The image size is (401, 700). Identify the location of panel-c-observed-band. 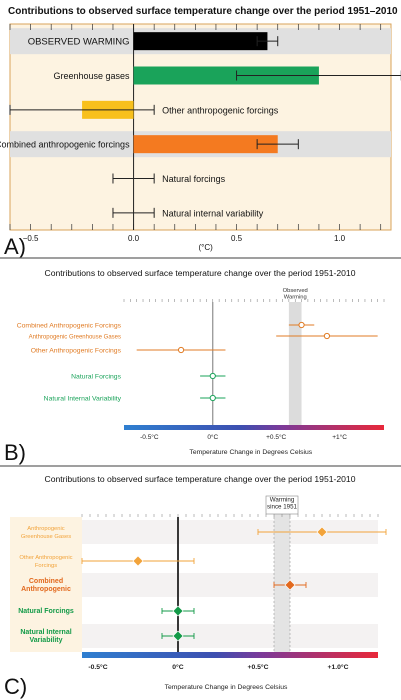
(282, 579).